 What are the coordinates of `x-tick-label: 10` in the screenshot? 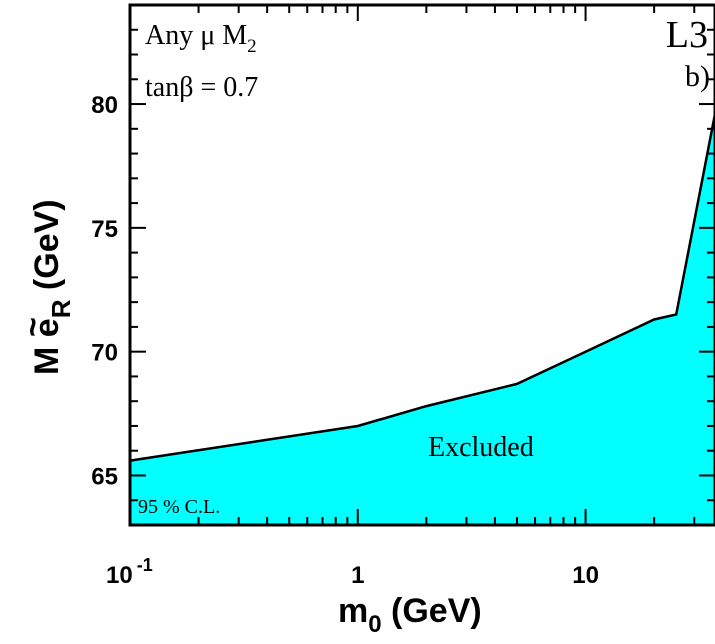 It's located at (585, 575).